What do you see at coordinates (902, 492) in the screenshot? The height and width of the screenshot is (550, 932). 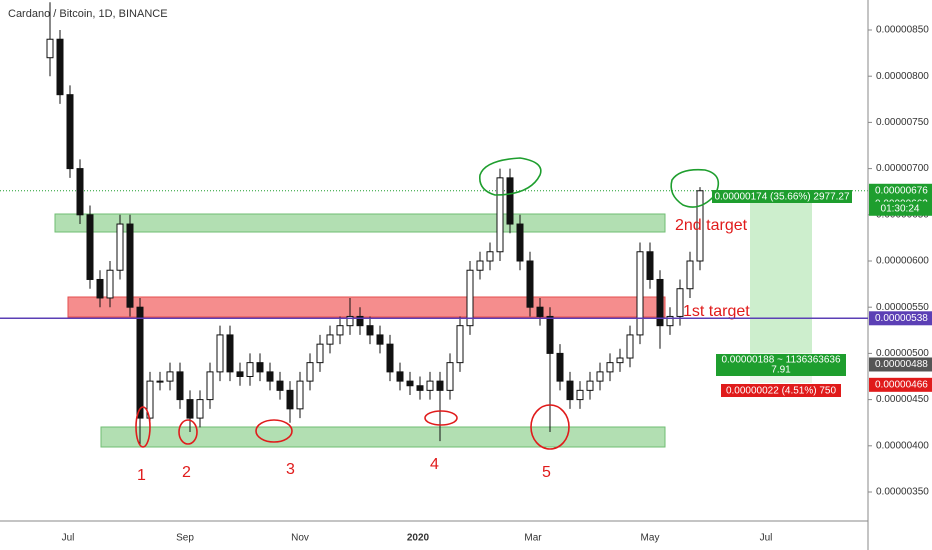 I see `y-tick-label: 0.00000350` at bounding box center [902, 492].